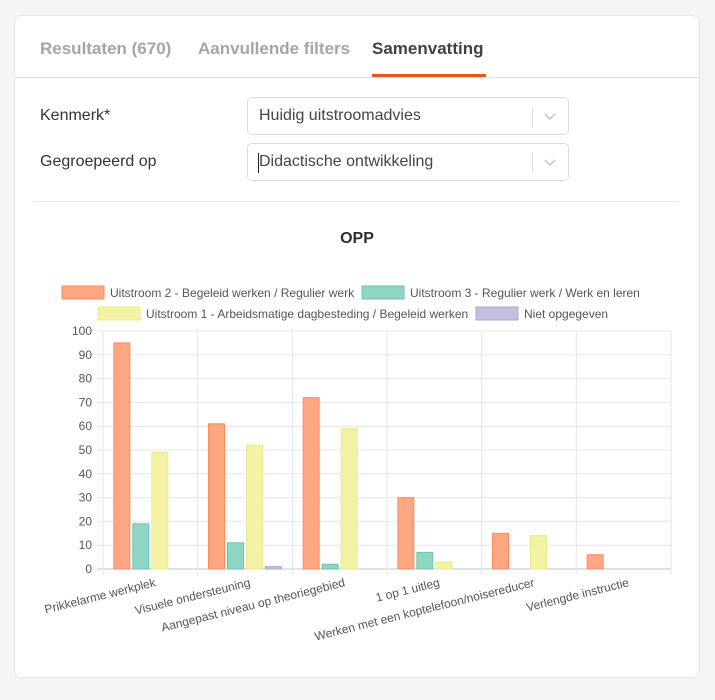 The width and height of the screenshot is (715, 700). I want to click on tab-aanvullende-filters: Aanvullende filters, so click(274, 48).